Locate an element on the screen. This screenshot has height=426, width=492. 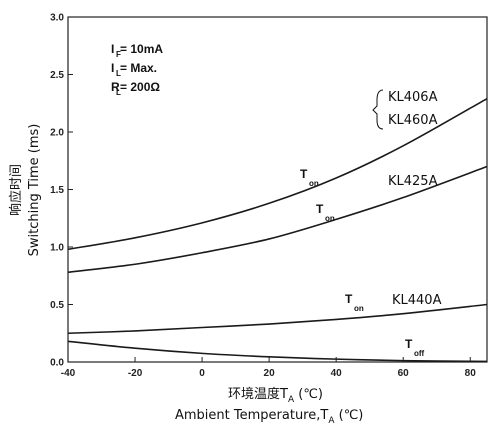
ton-label-2: T on is located at coordinates (325, 212).